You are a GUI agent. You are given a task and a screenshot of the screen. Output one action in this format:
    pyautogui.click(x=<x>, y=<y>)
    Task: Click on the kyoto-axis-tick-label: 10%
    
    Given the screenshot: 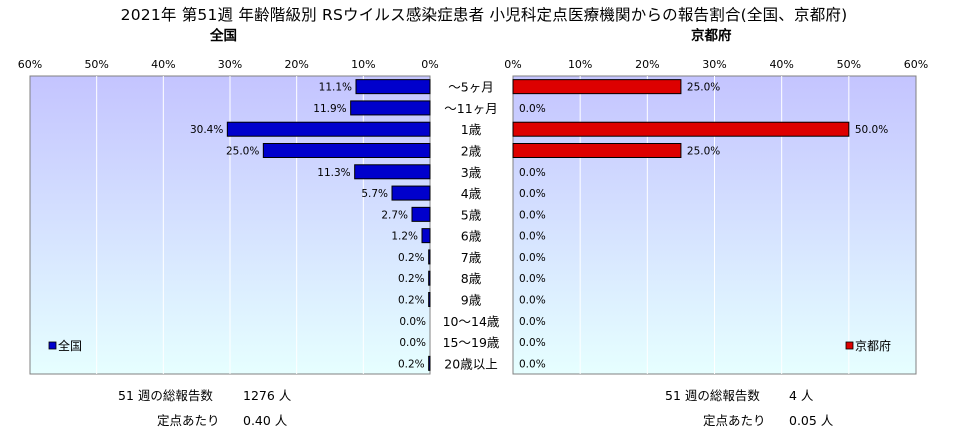 What is the action you would take?
    pyautogui.click(x=580, y=64)
    